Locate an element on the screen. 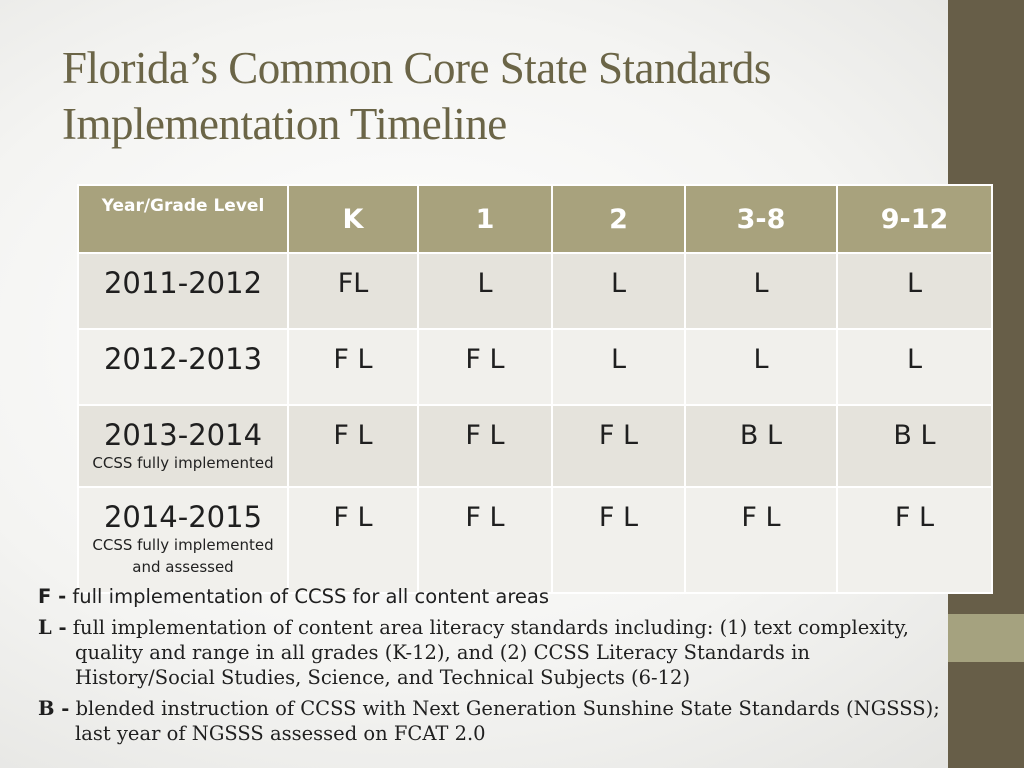 The height and width of the screenshot is (768, 1024). table-row: 2011-2012 FL L L L L is located at coordinates (535, 291).